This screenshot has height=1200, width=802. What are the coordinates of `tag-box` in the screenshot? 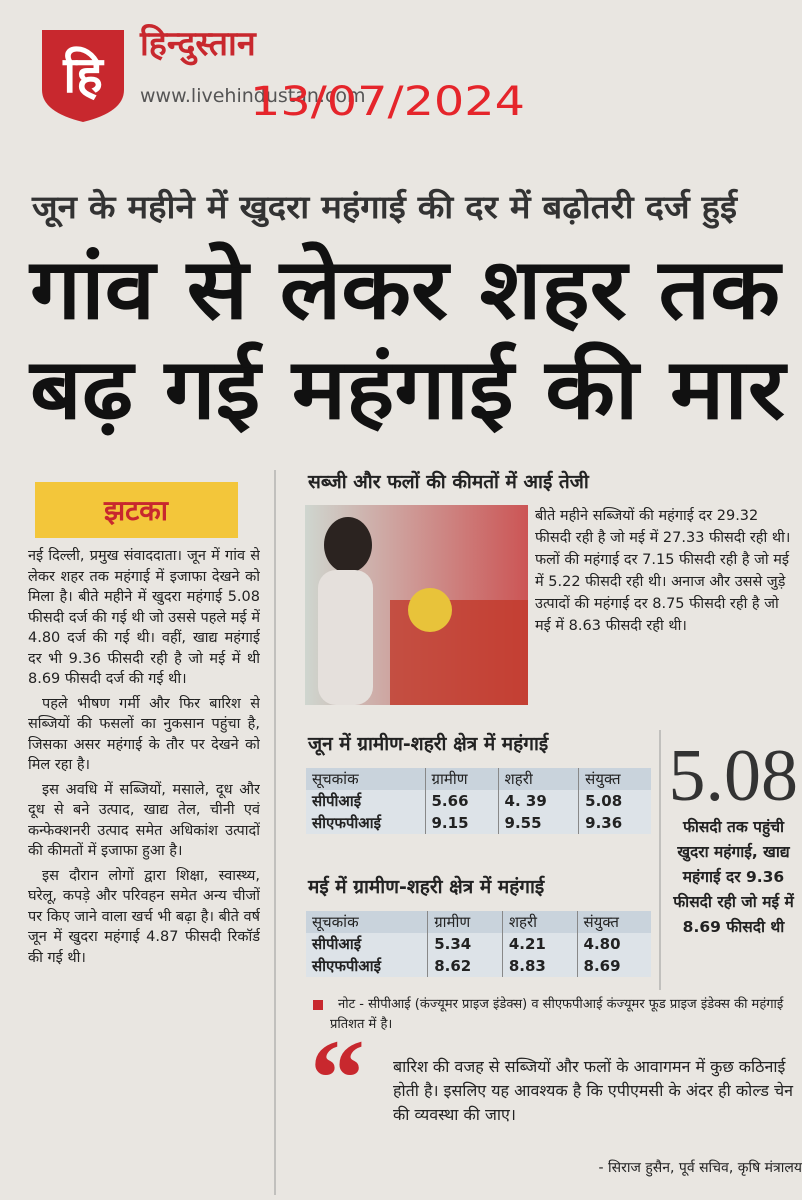 It's located at (136, 510).